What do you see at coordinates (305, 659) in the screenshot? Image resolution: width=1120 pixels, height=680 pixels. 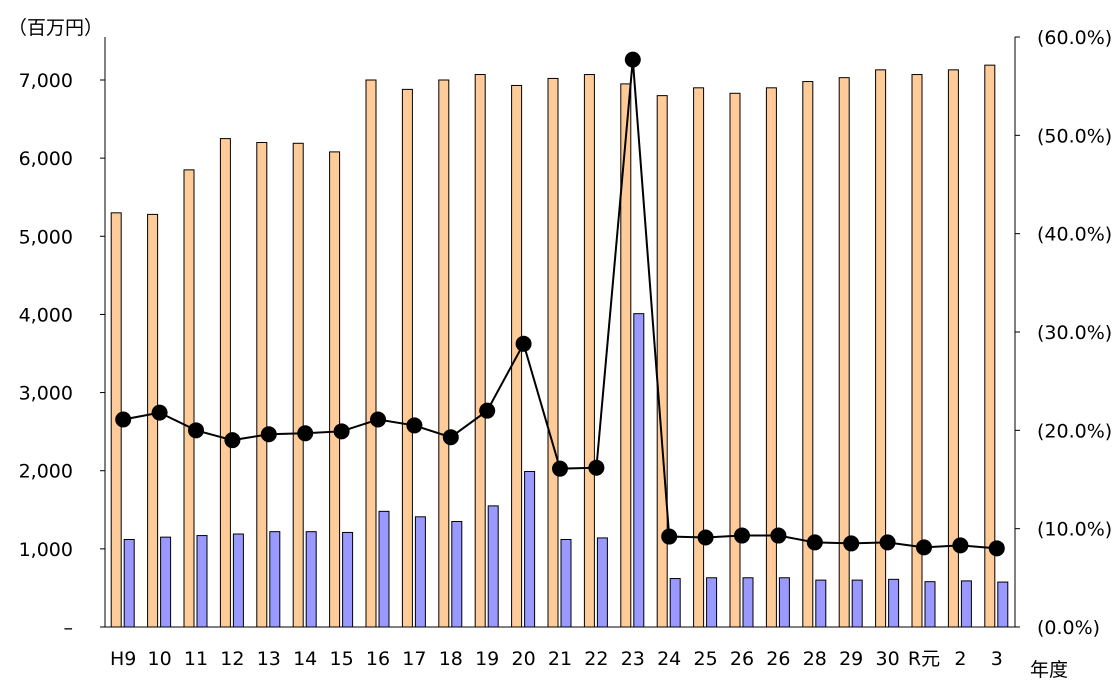 I see `x-tick-label: 14` at bounding box center [305, 659].